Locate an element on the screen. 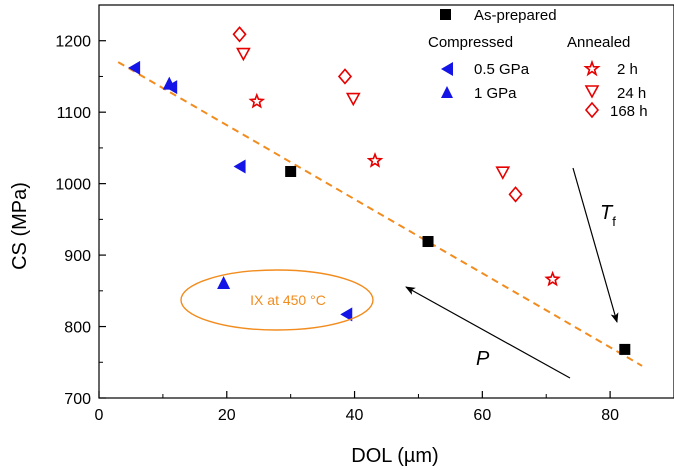 This screenshot has height=470, width=674. legend-label-2h: 2 h is located at coordinates (627, 69).